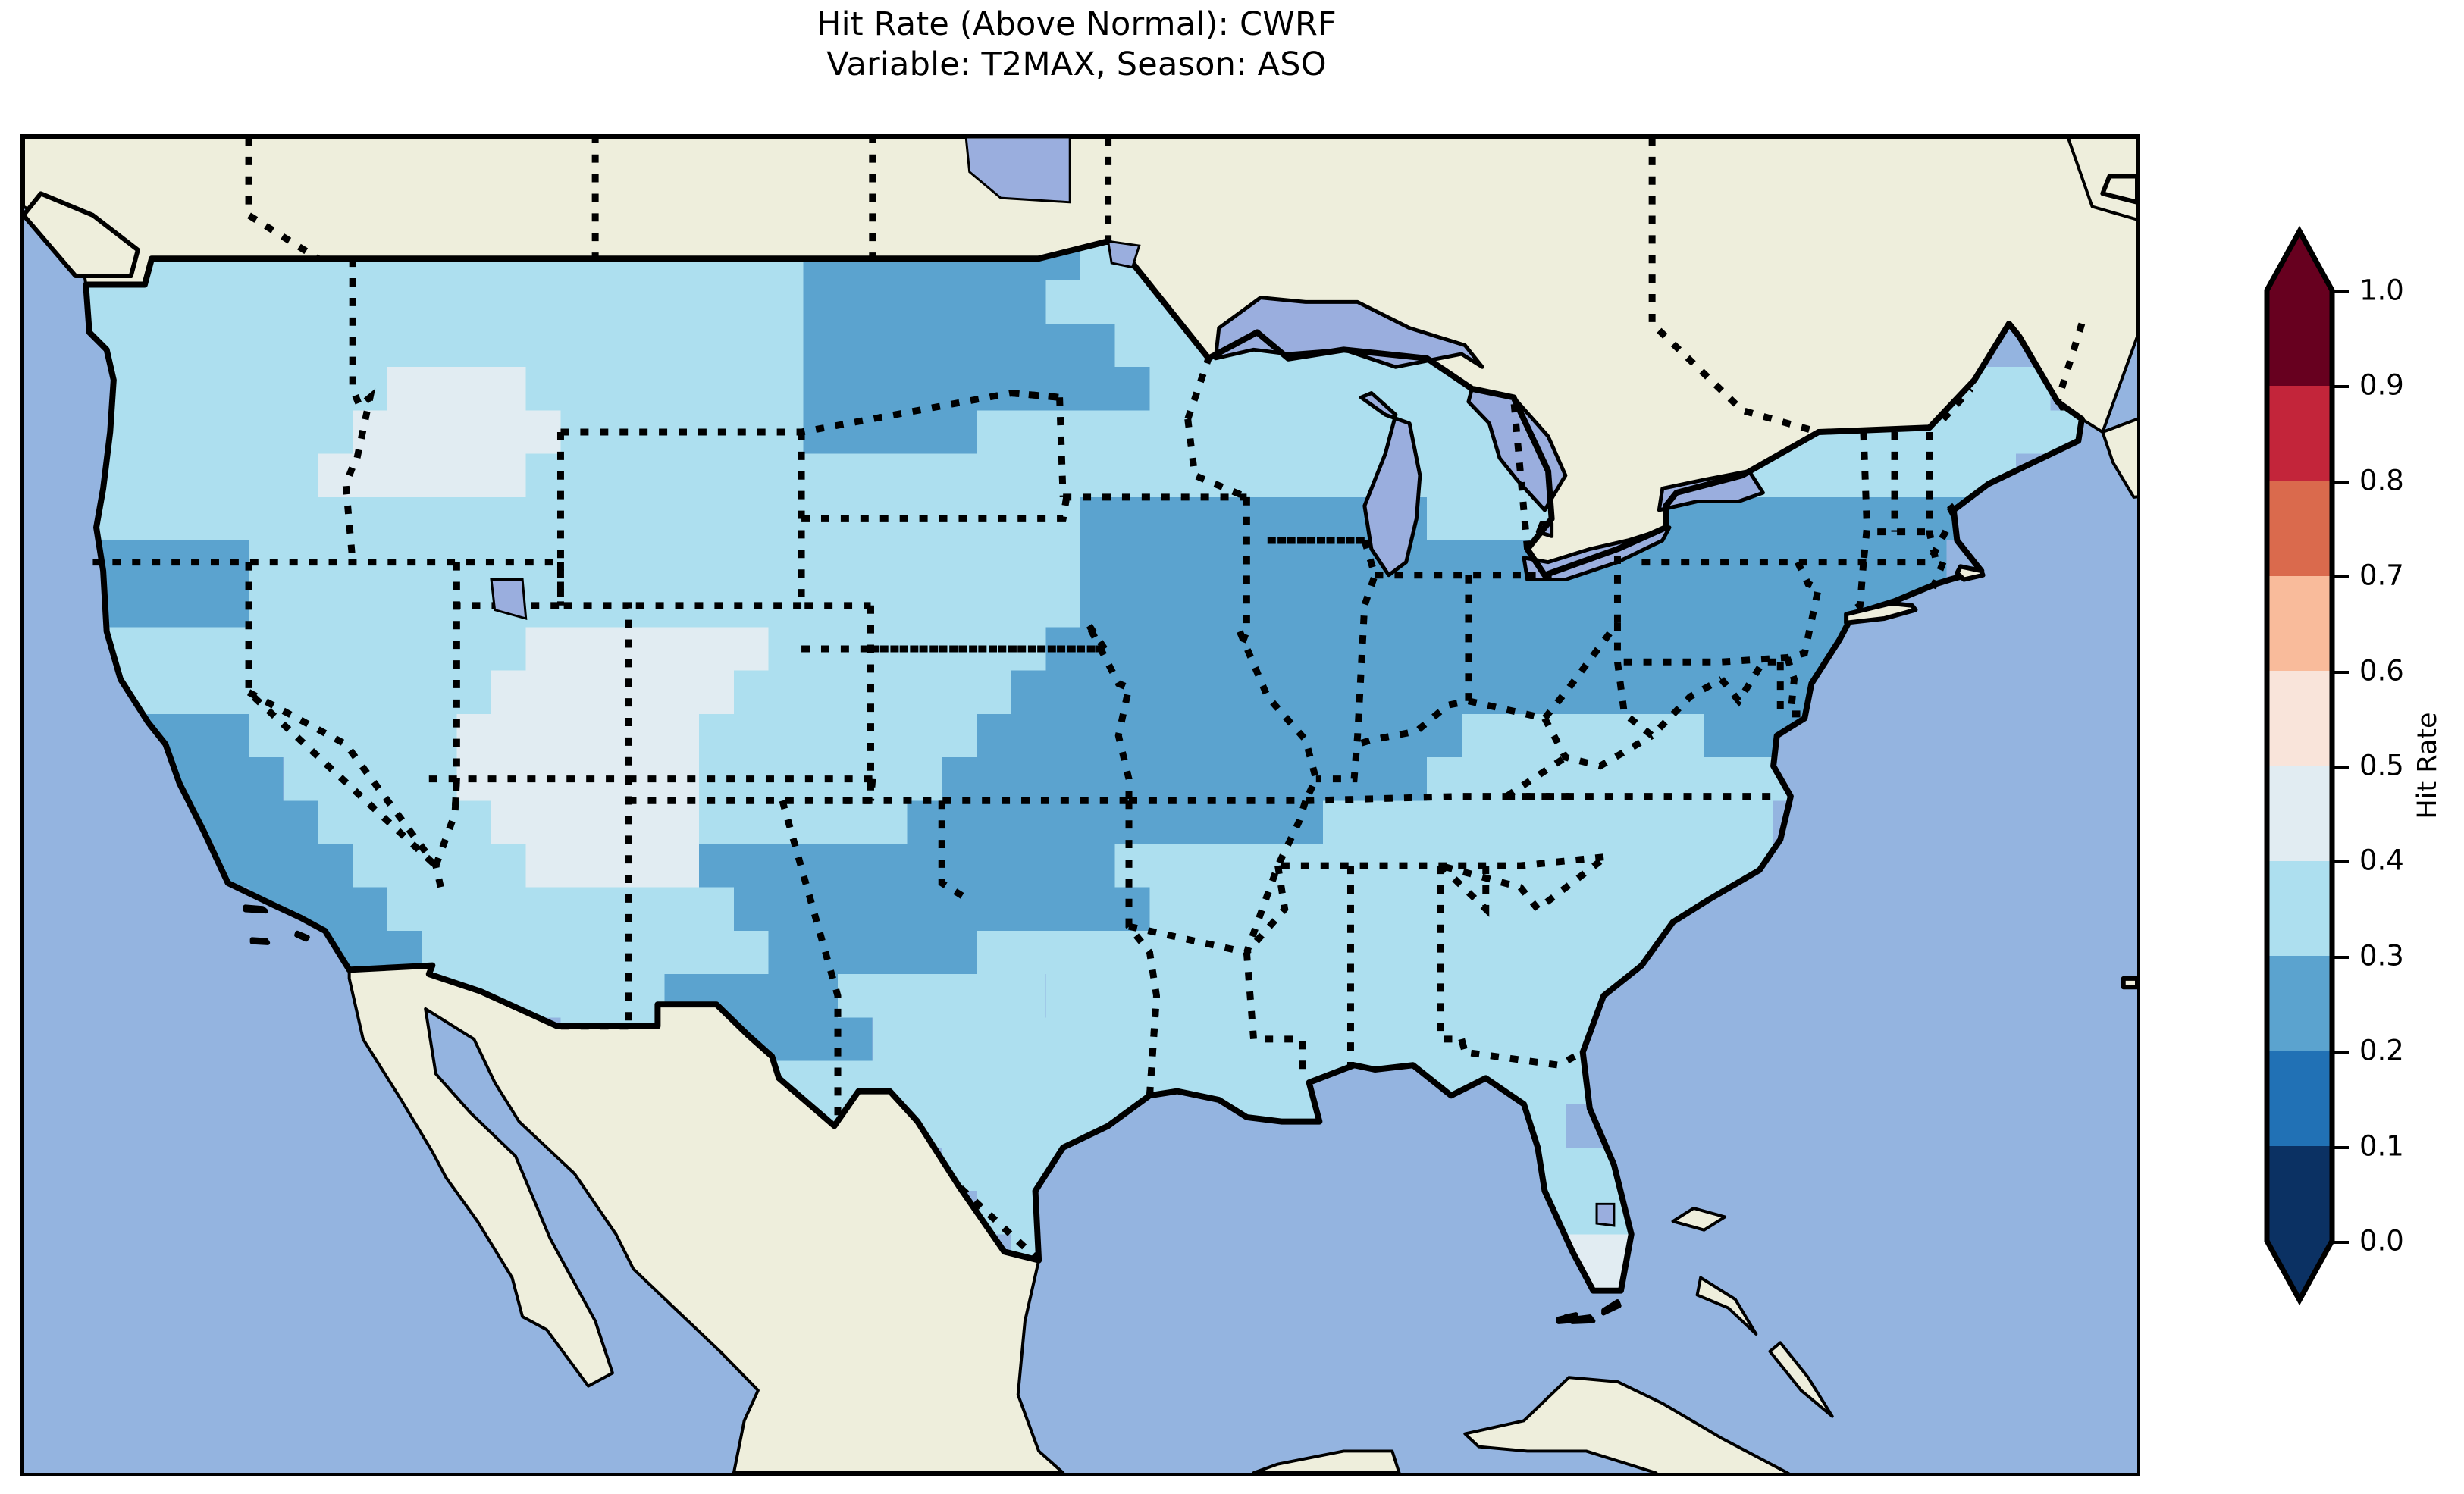 The height and width of the screenshot is (1494, 2464). Describe the element at coordinates (1018, 170) in the screenshot. I see `water-lake-winnipeg` at that location.